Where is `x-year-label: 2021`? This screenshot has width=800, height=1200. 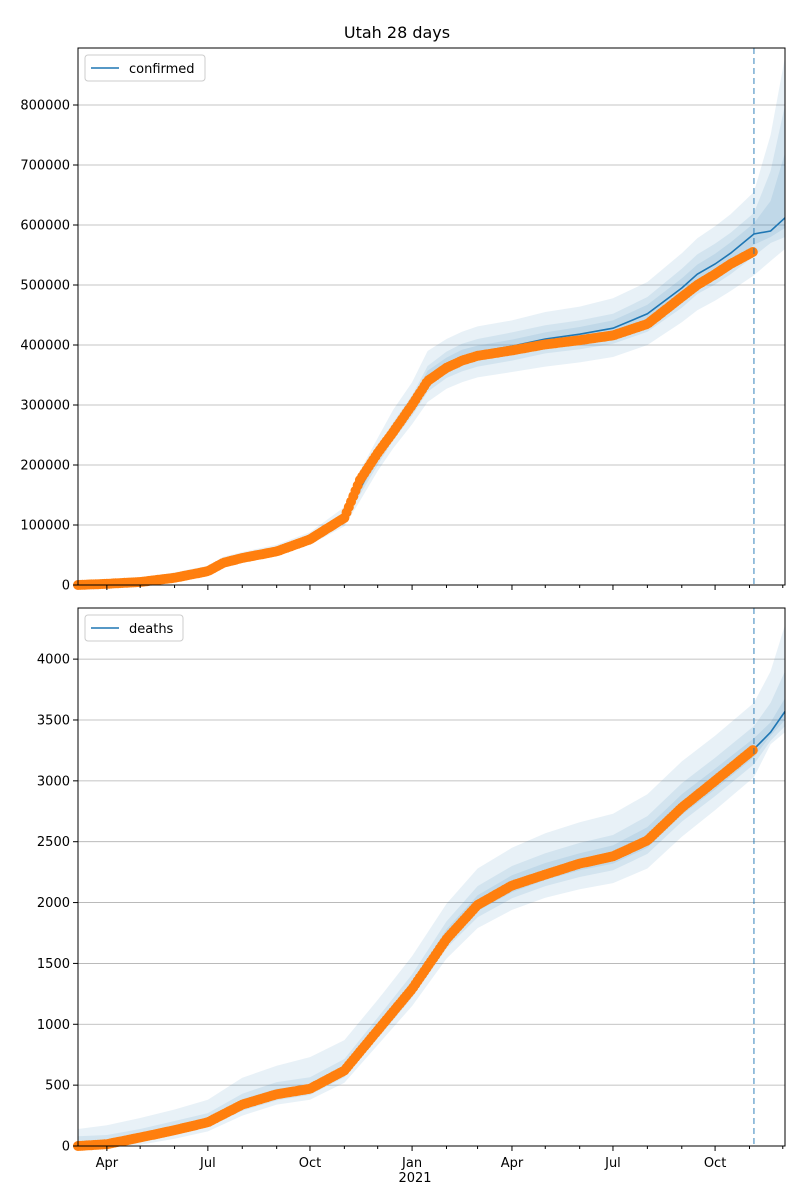
x-year-label: 2021 is located at coordinates (414, 1178).